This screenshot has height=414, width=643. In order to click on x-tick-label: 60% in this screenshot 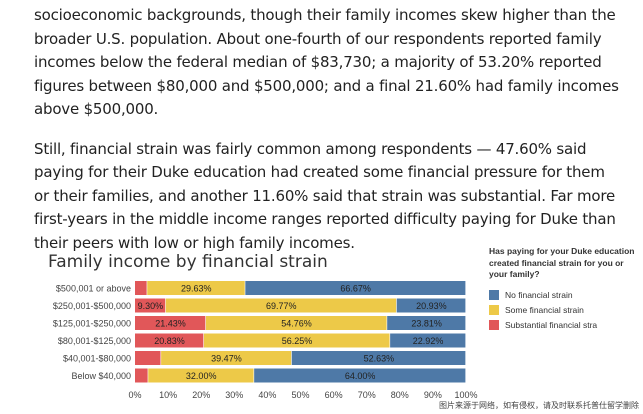, I will do `click(334, 395)`.